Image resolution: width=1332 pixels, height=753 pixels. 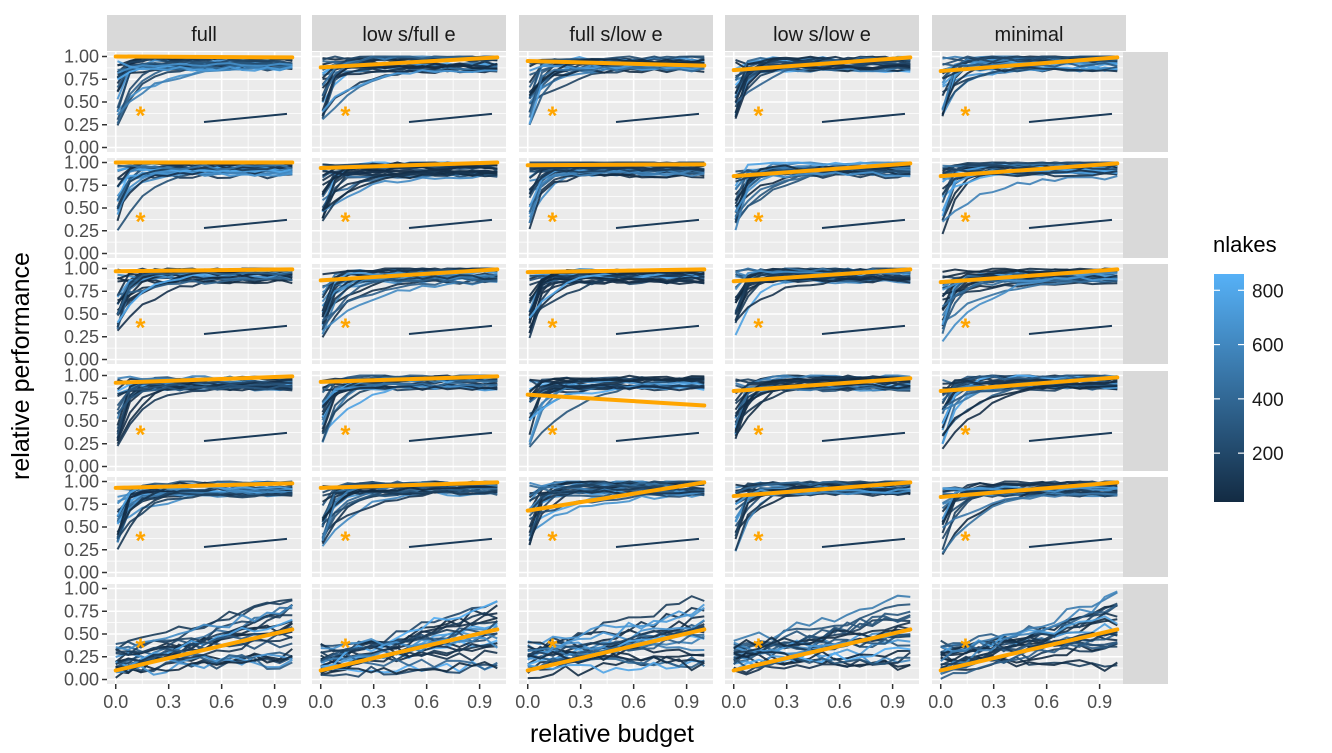 I want to click on legend-colorbar, so click(x=1229, y=388).